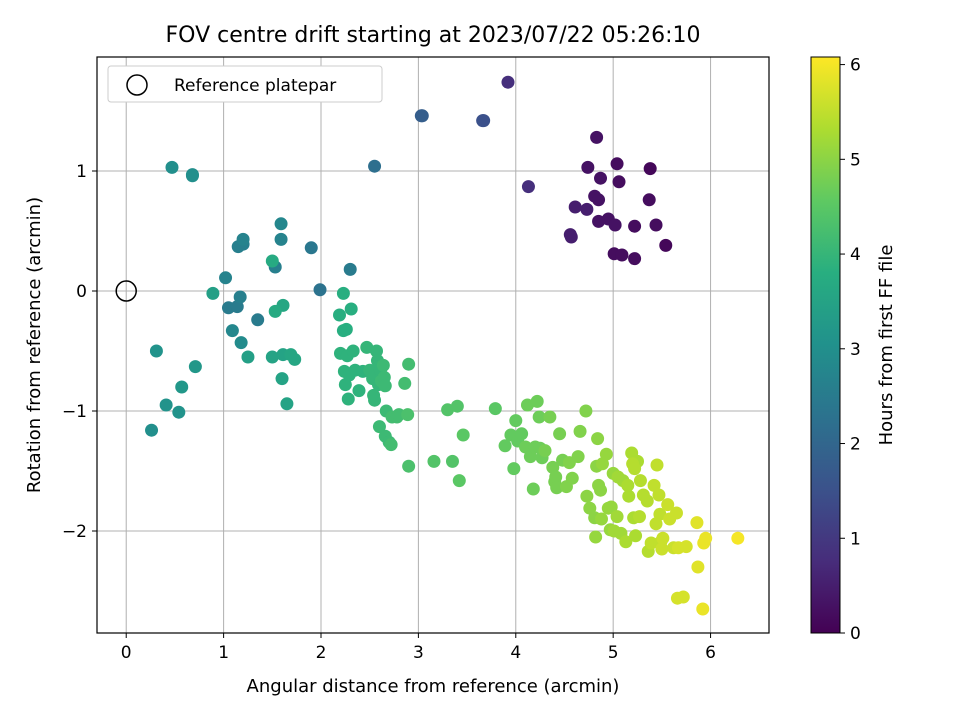 Image resolution: width=960 pixels, height=724 pixels. What do you see at coordinates (855, 634) in the screenshot?
I see `colorbar-tick-label: 0` at bounding box center [855, 634].